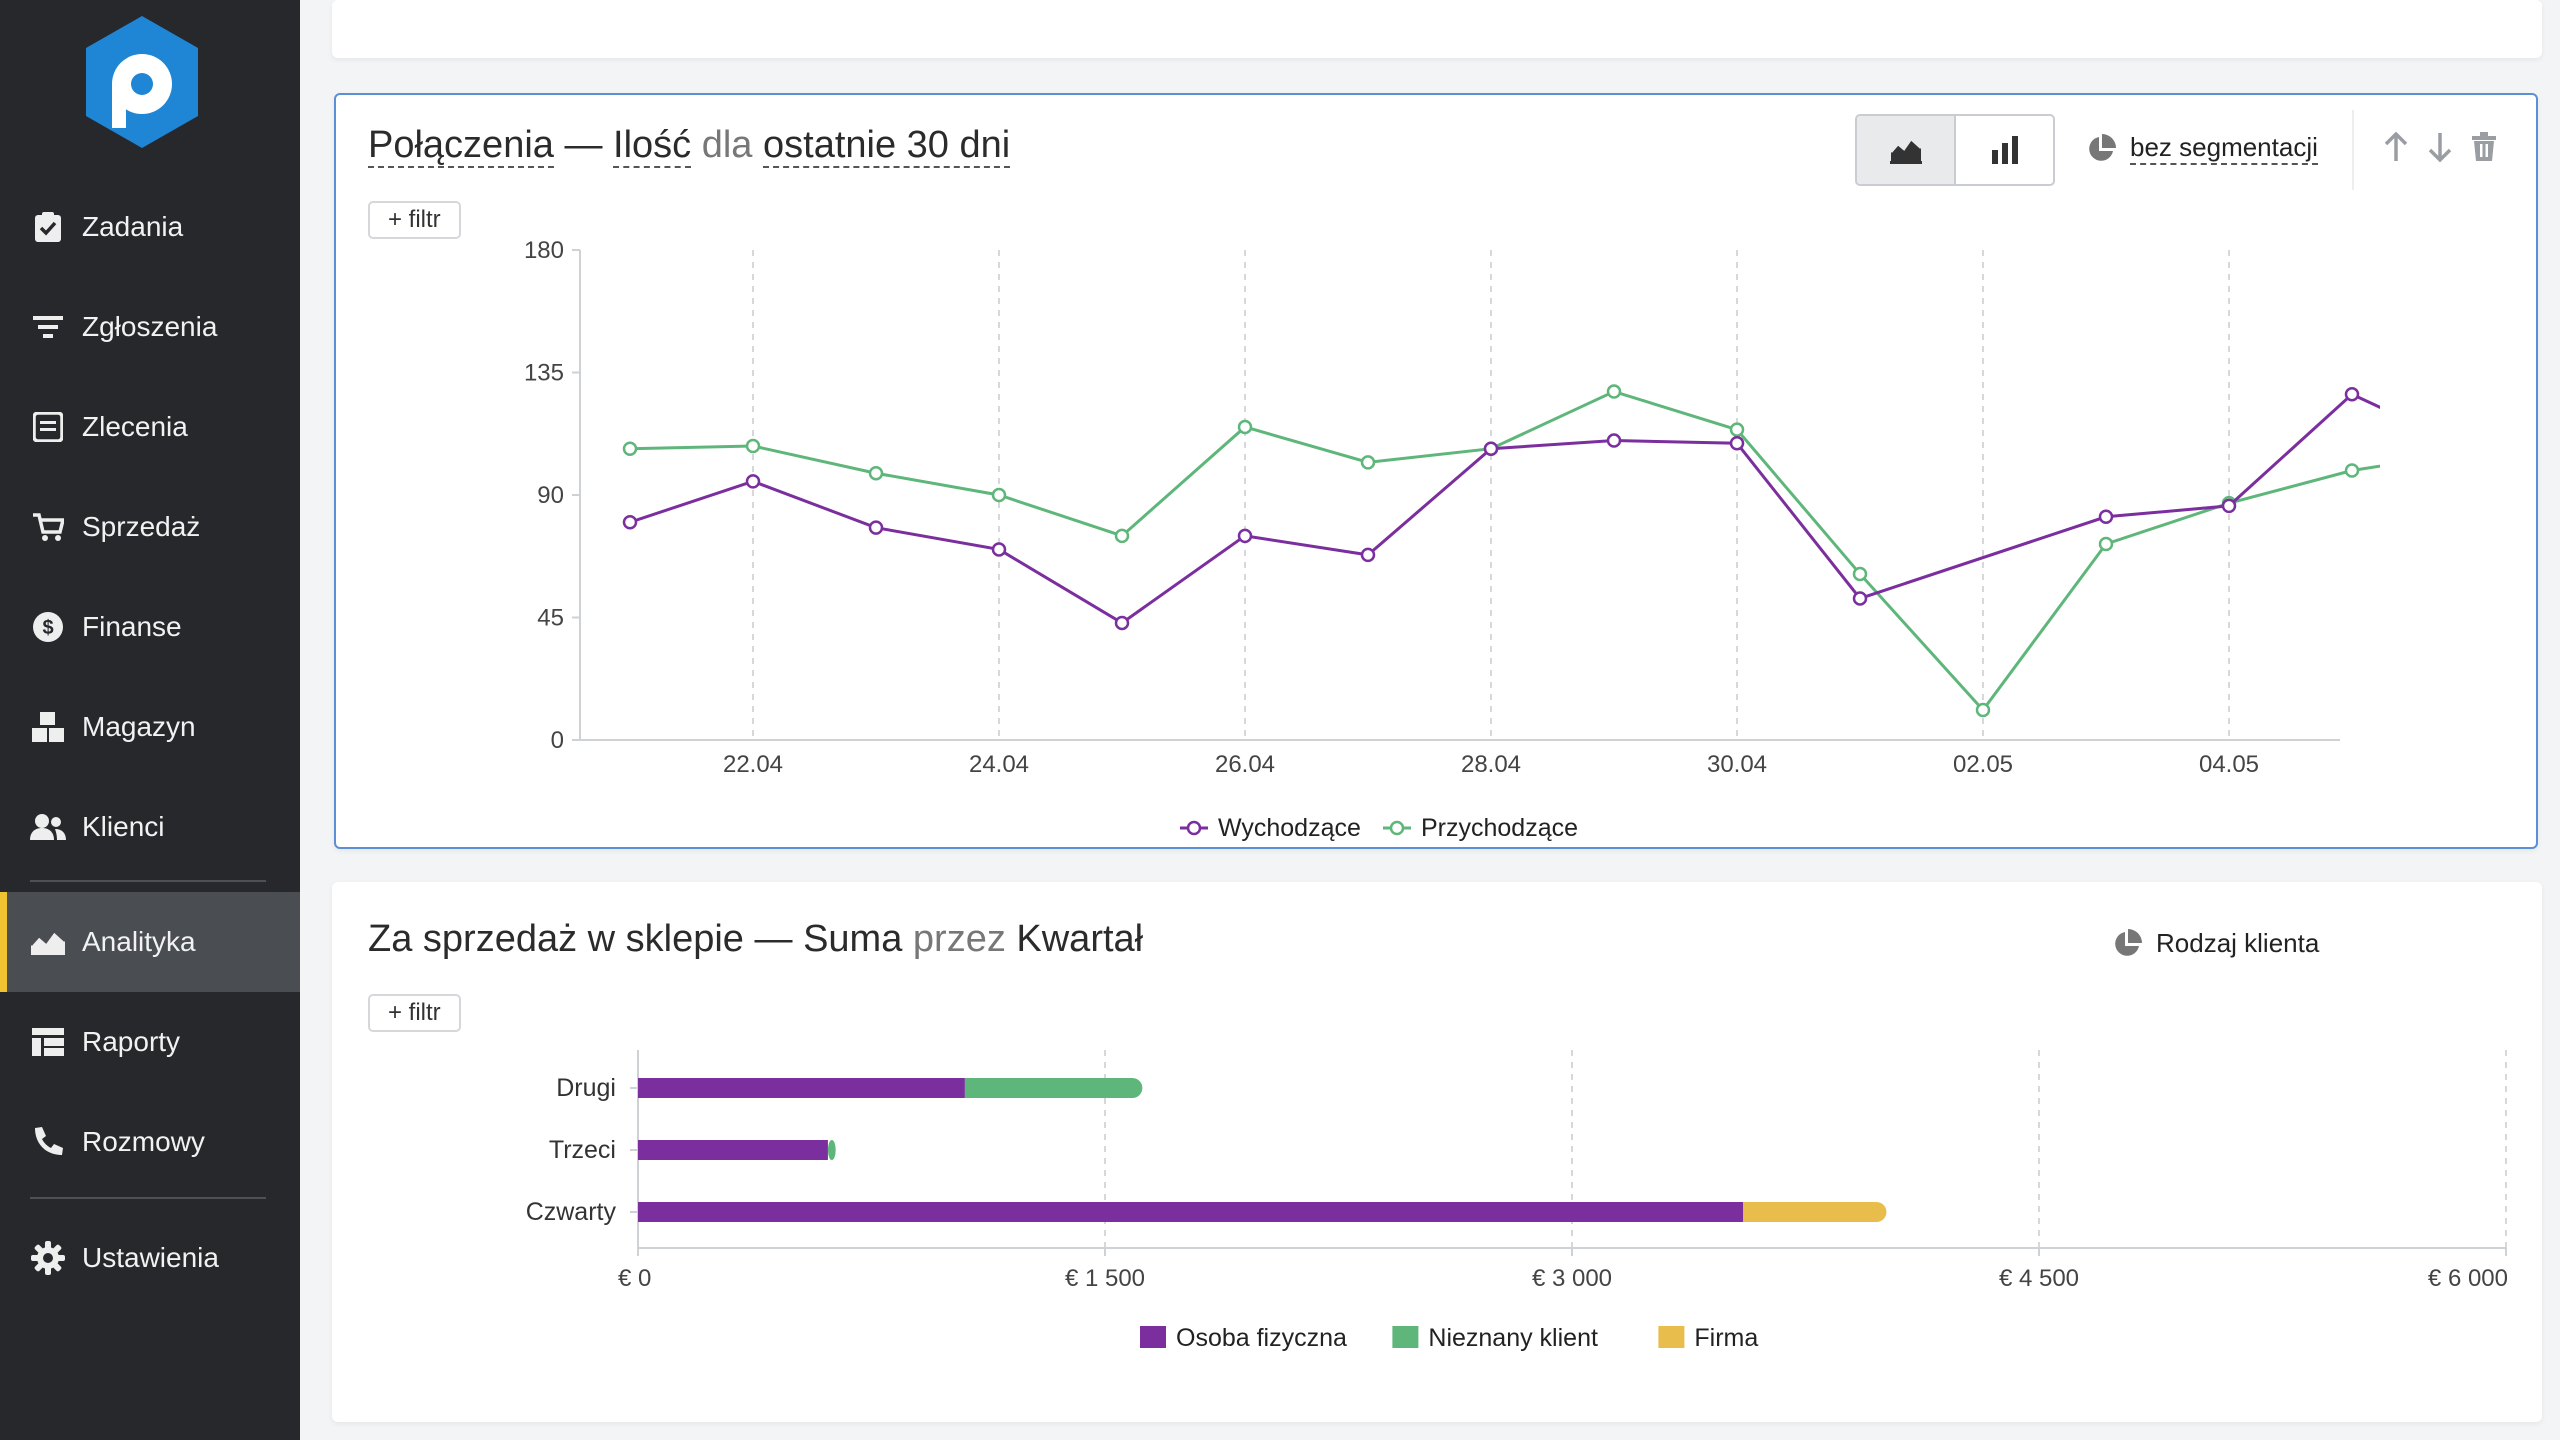 This screenshot has width=2560, height=1440. I want to click on legend-label: Wychodzące, so click(1289, 828).